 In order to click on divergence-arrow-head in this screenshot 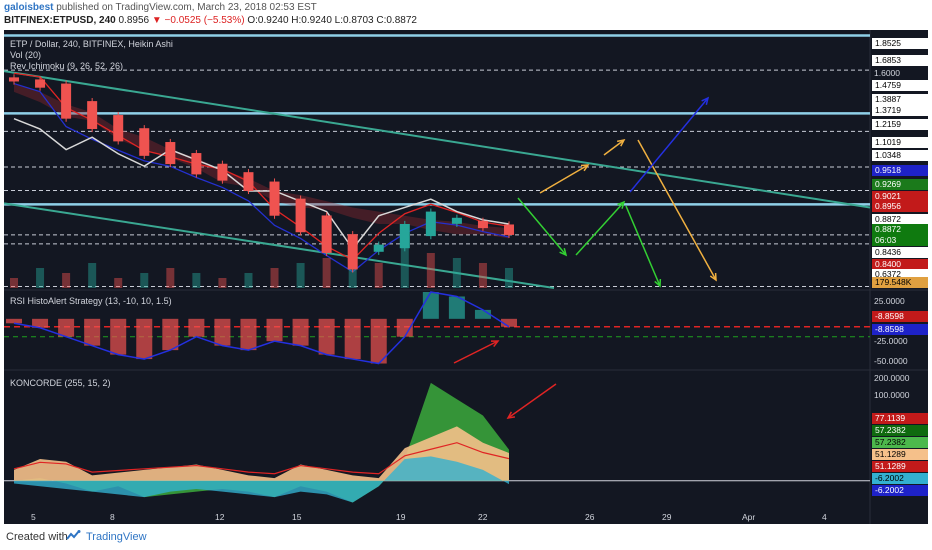, I will do `click(511, 415)`.